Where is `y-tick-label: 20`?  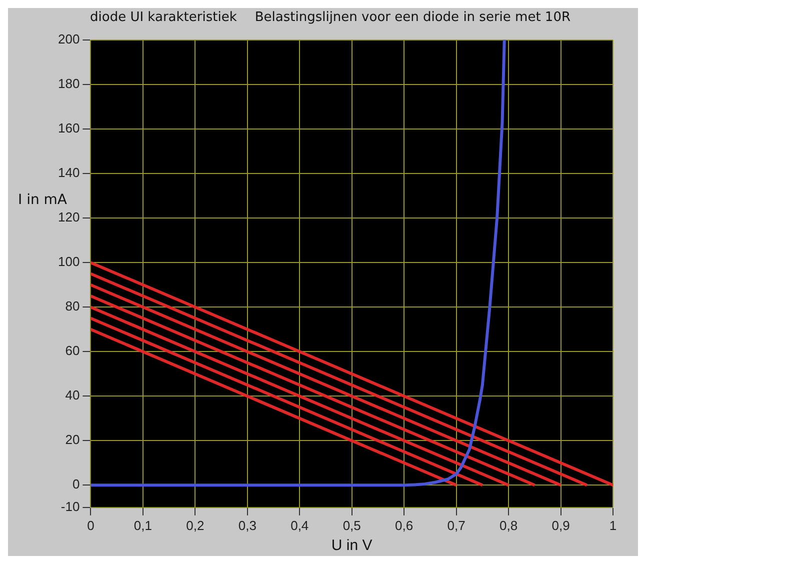 y-tick-label: 20 is located at coordinates (72, 440).